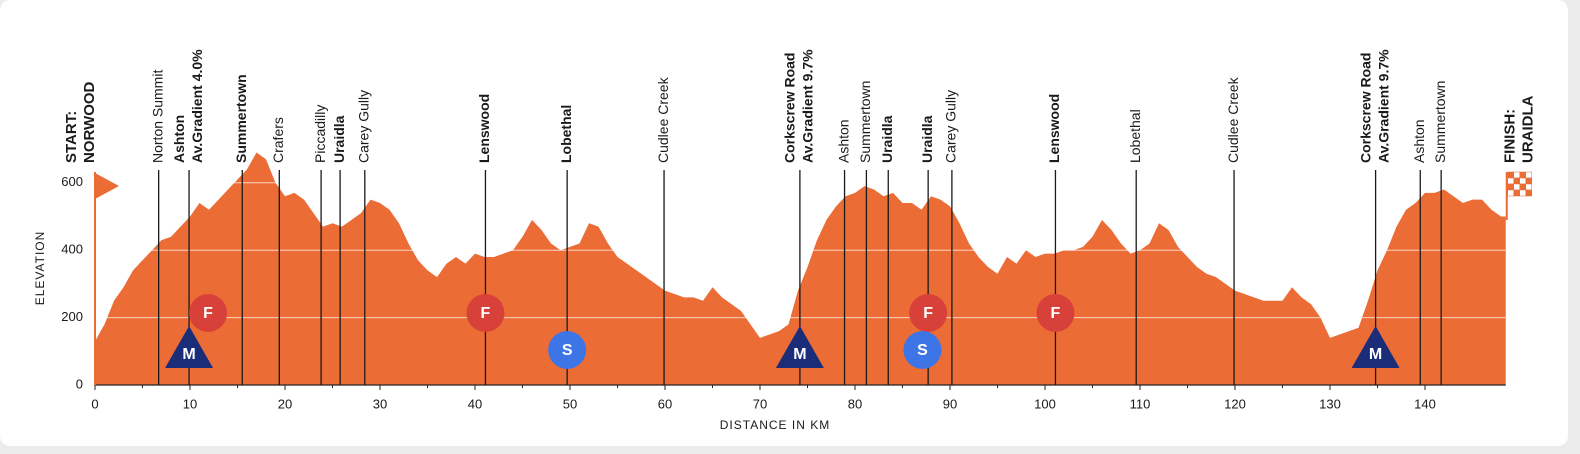  Describe the element at coordinates (1425, 403) in the screenshot. I see `x-tick-label: 140` at that location.